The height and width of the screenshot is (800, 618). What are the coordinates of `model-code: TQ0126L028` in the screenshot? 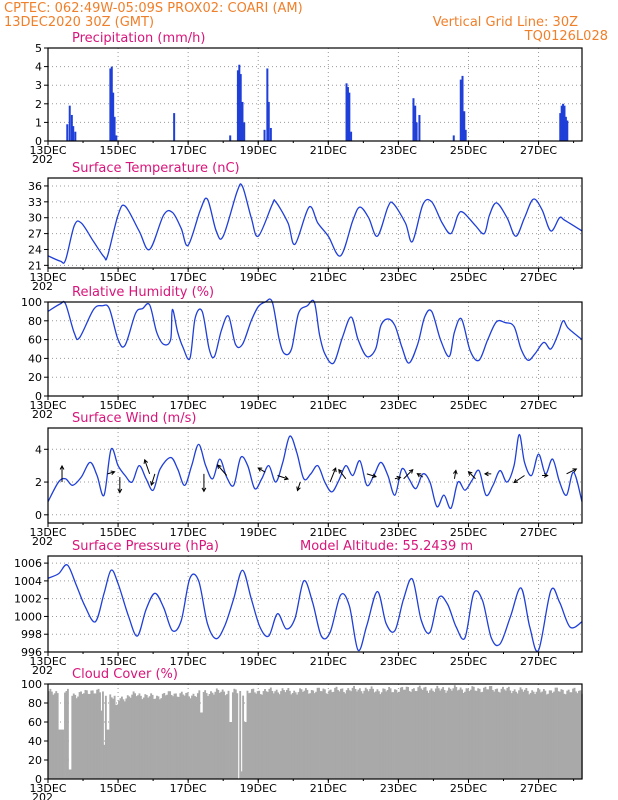 It's located at (566, 36).